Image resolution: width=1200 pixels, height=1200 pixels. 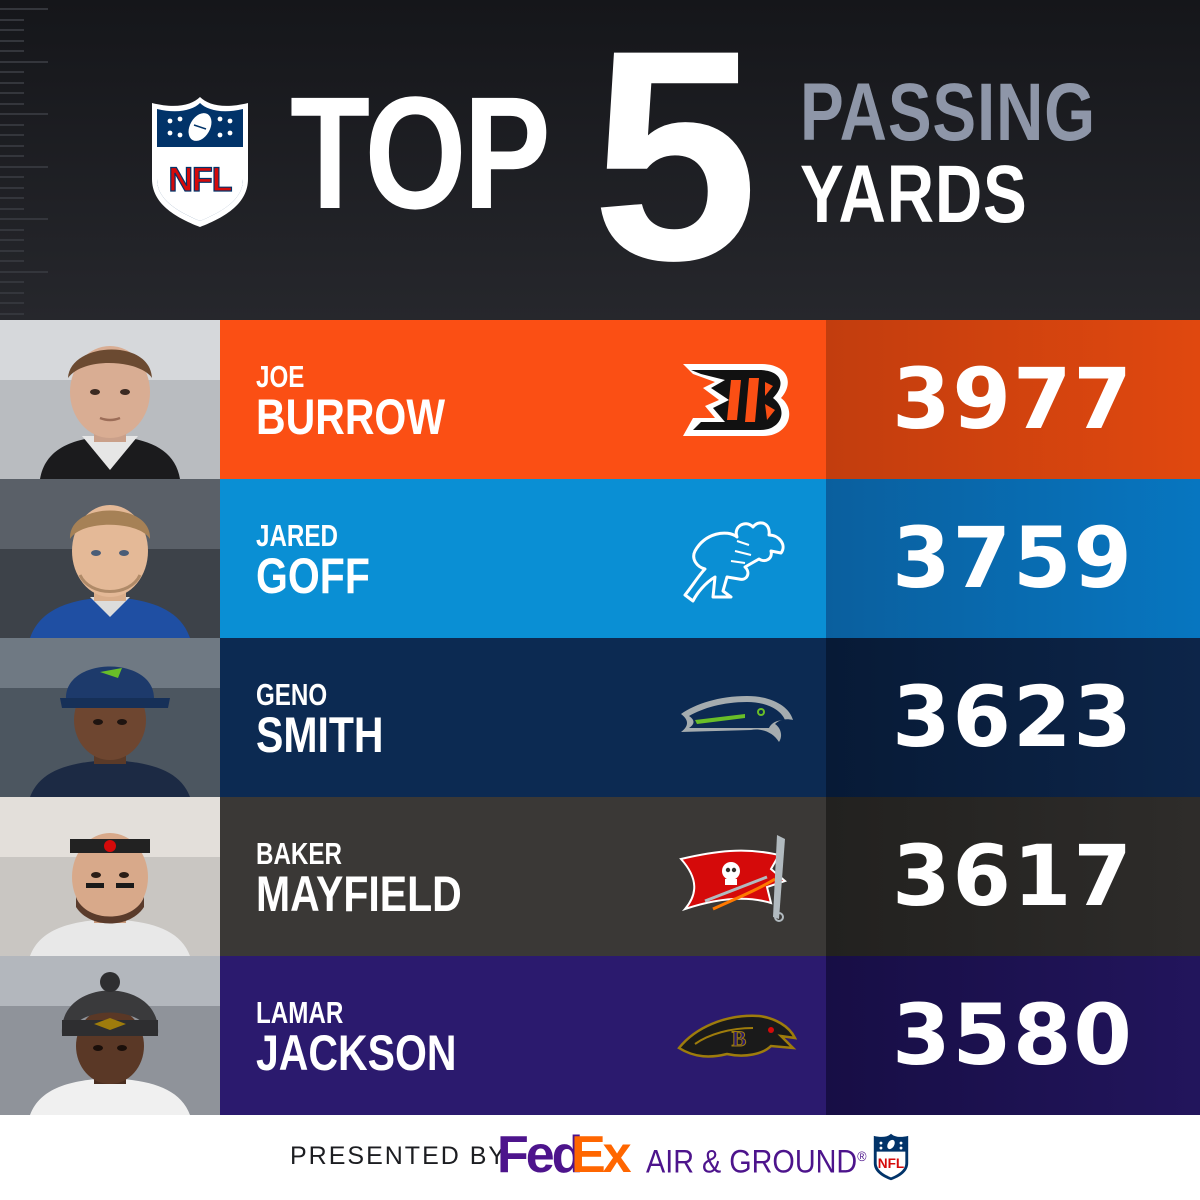 I want to click on passing-yards-value: 3623, so click(x=1013, y=717).